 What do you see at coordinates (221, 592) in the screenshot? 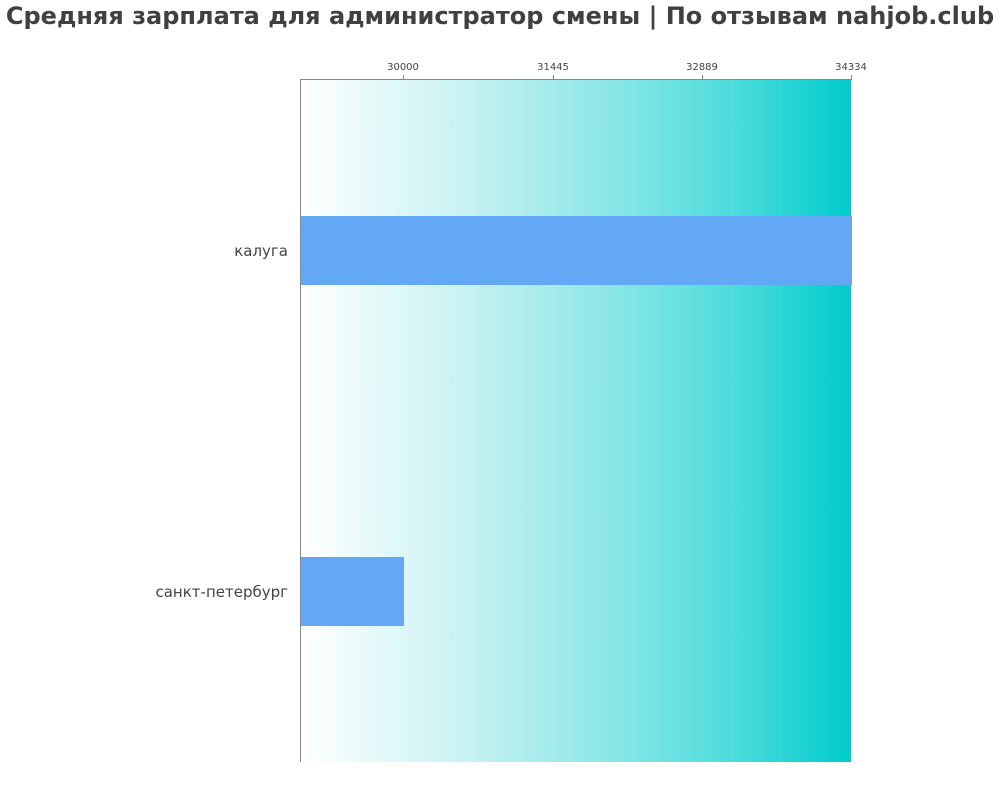
I see `category-label: санкт-петербург` at bounding box center [221, 592].